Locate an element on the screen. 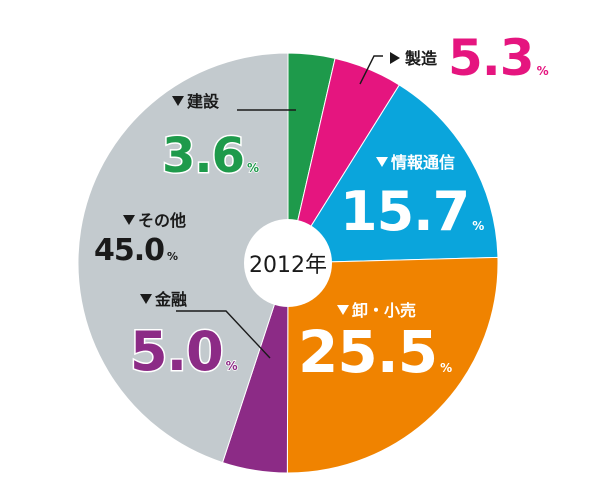 The width and height of the screenshot is (600, 500). triangle-marker-wholesale-retail is located at coordinates (343, 310).